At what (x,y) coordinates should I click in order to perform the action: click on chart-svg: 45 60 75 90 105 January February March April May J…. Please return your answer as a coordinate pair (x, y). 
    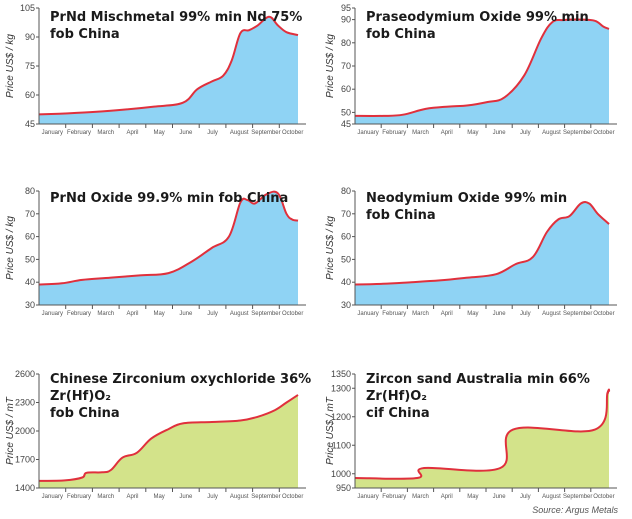
    Looking at the image, I should click on (155, 69).